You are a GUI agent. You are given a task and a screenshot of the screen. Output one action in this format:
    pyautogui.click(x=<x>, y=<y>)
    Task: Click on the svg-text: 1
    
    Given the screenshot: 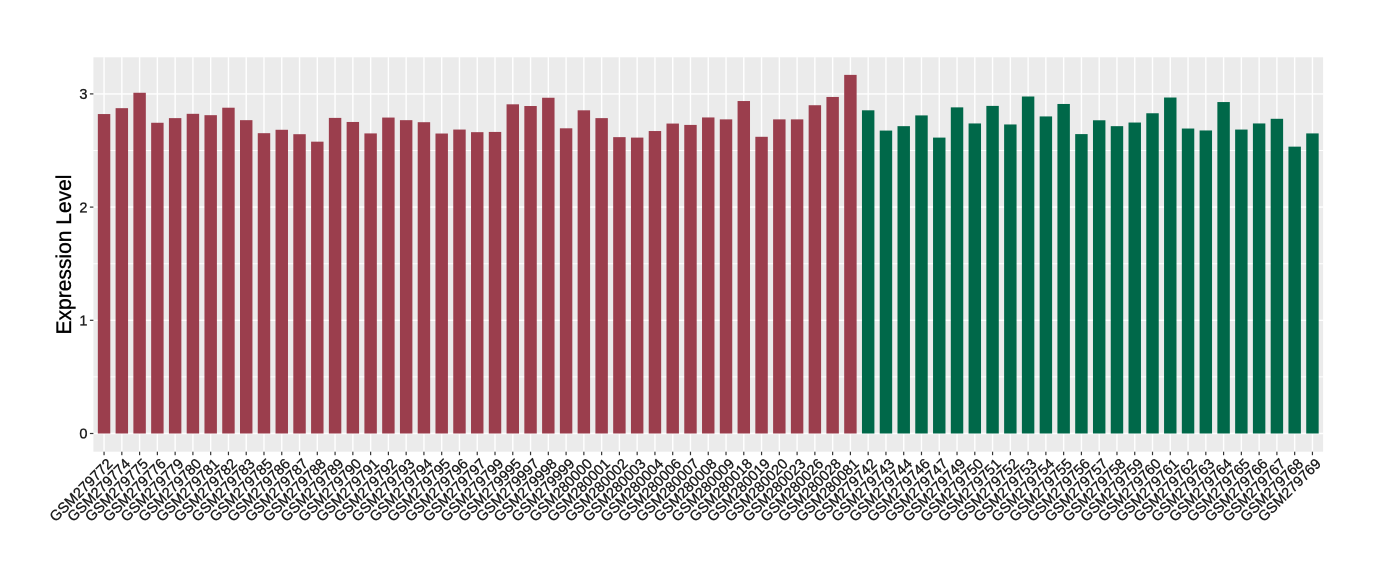 What is the action you would take?
    pyautogui.click(x=83, y=322)
    